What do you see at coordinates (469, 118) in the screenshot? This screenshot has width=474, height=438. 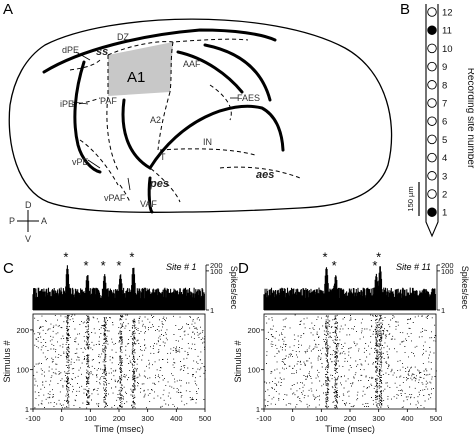 I see `recording-site-axis-label: Recording site number` at bounding box center [469, 118].